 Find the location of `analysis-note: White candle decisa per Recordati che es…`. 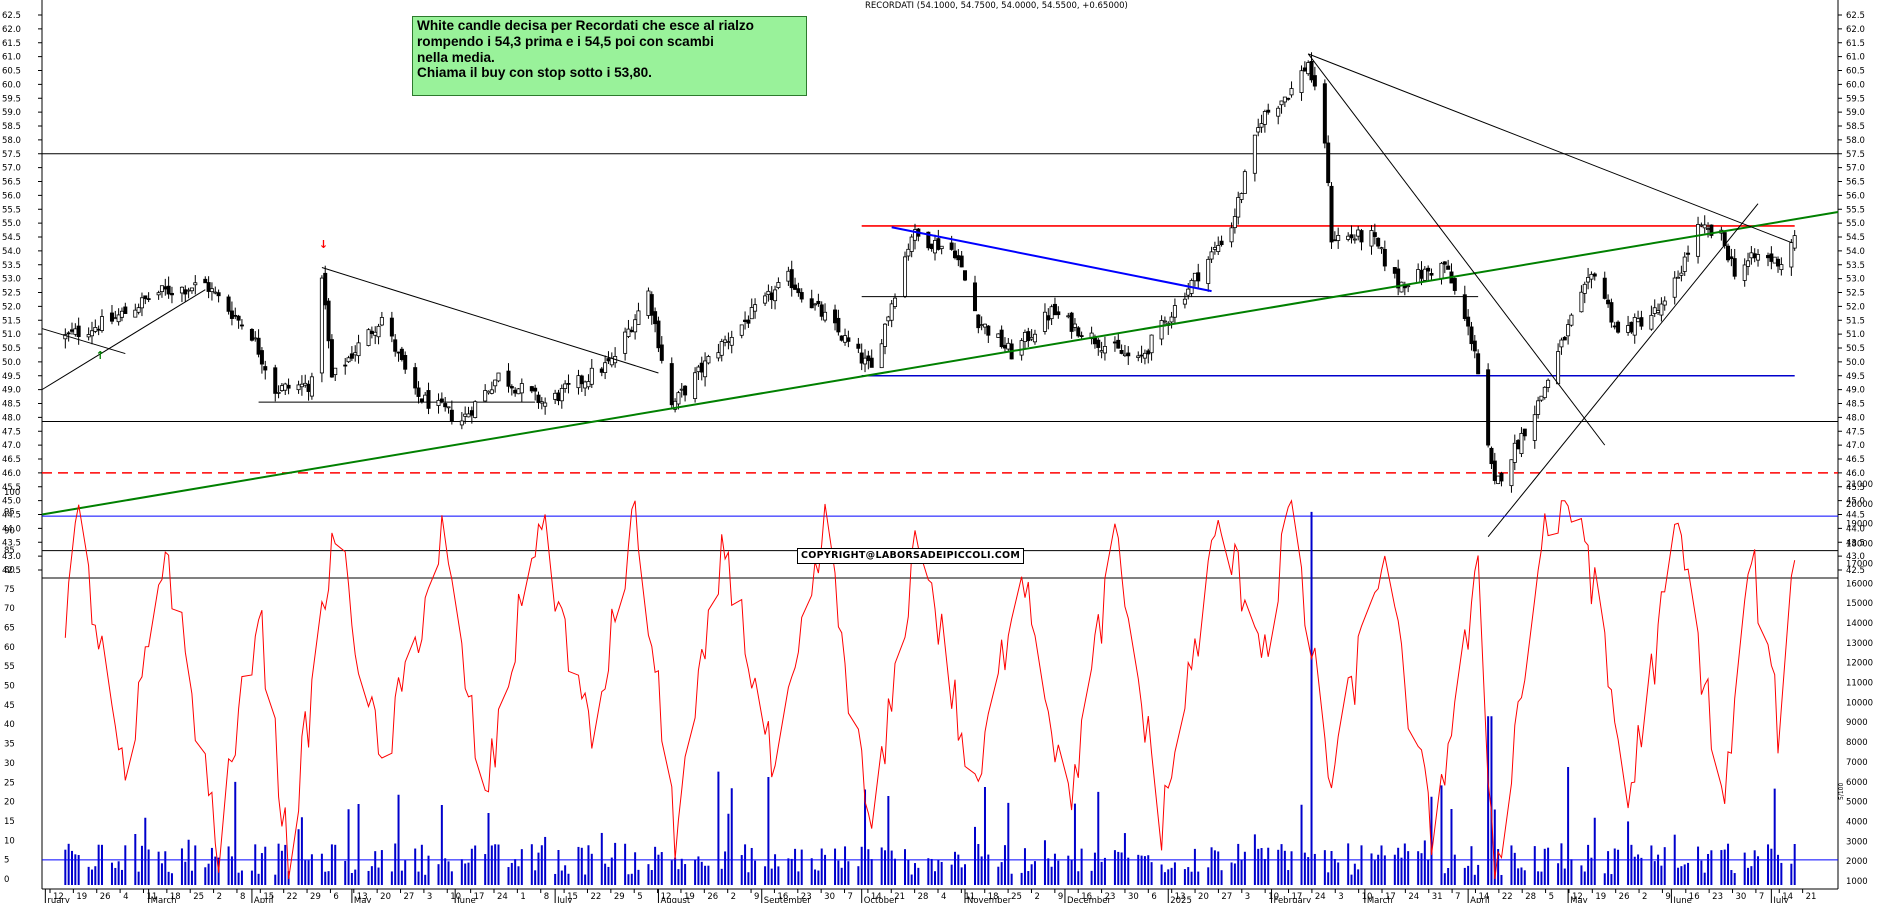

analysis-note: White candle decisa per Recordati che es… is located at coordinates (609, 56).